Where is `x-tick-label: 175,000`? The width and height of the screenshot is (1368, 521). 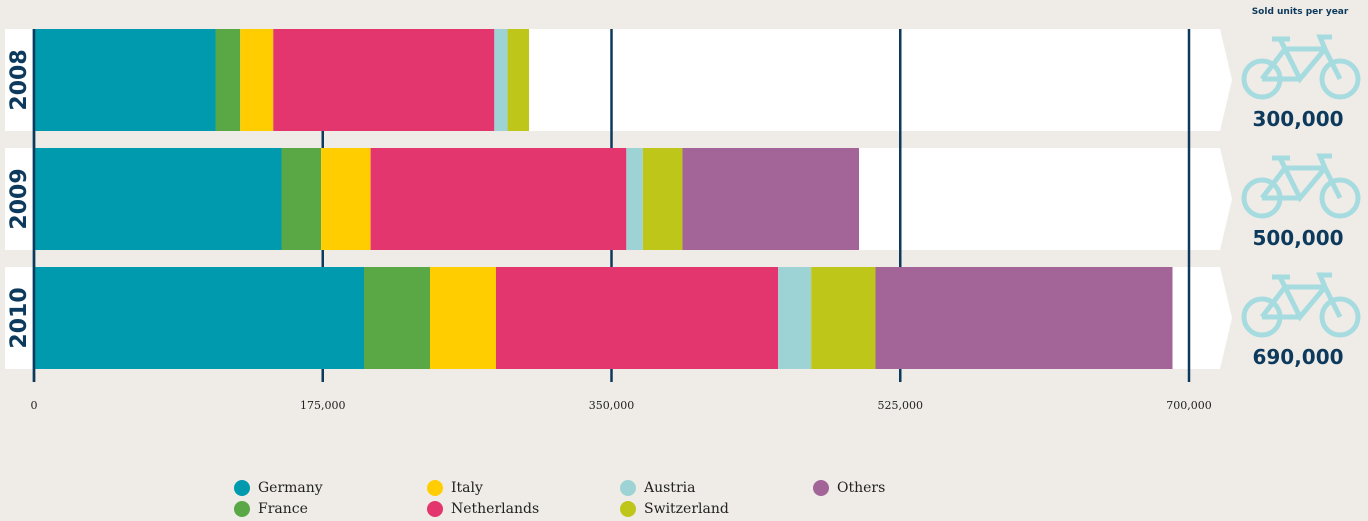 x-tick-label: 175,000 is located at coordinates (323, 405).